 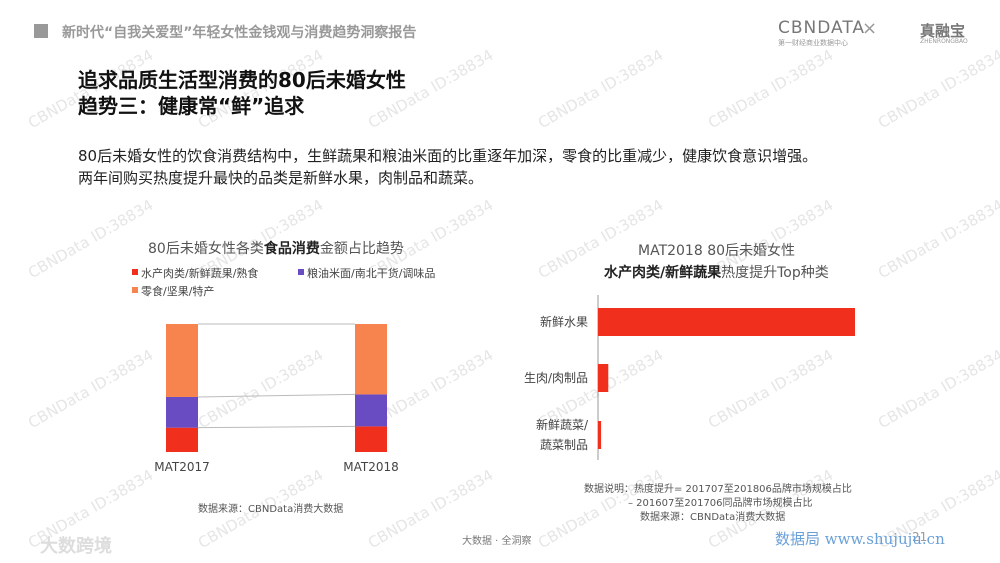 What do you see at coordinates (943, 31) in the screenshot?
I see `logo: 真融宝` at bounding box center [943, 31].